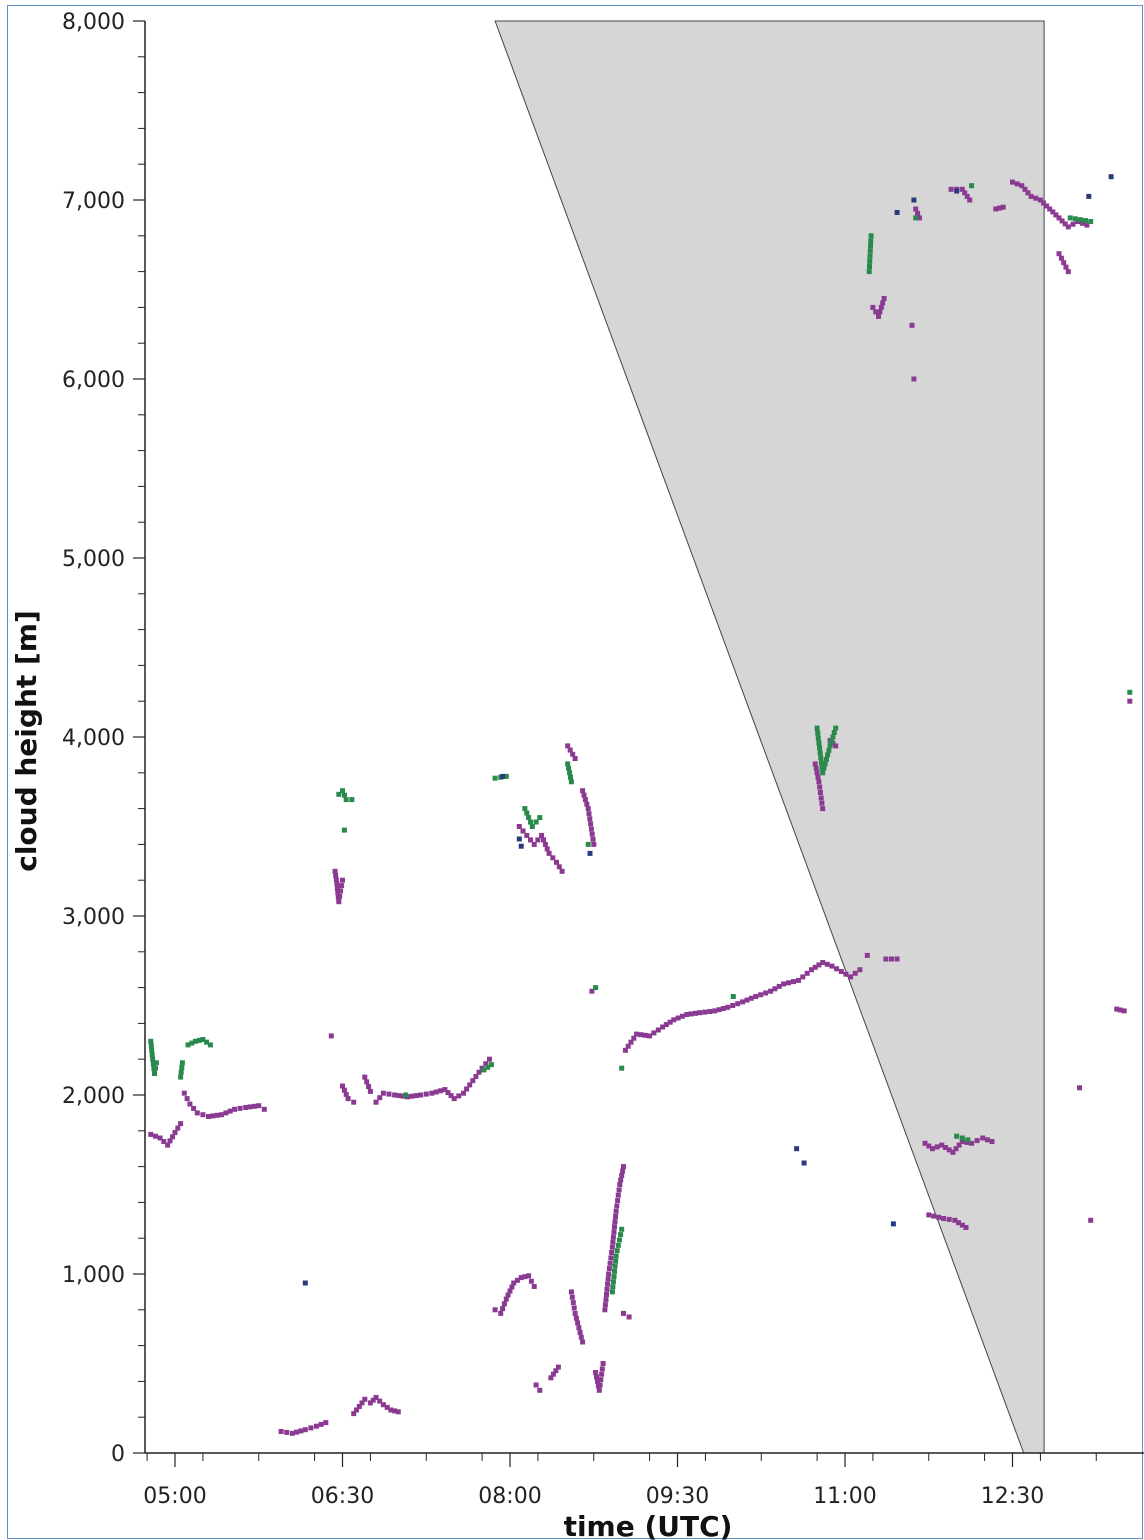  I want to click on y-tick-label: 2,000, so click(93, 1096).